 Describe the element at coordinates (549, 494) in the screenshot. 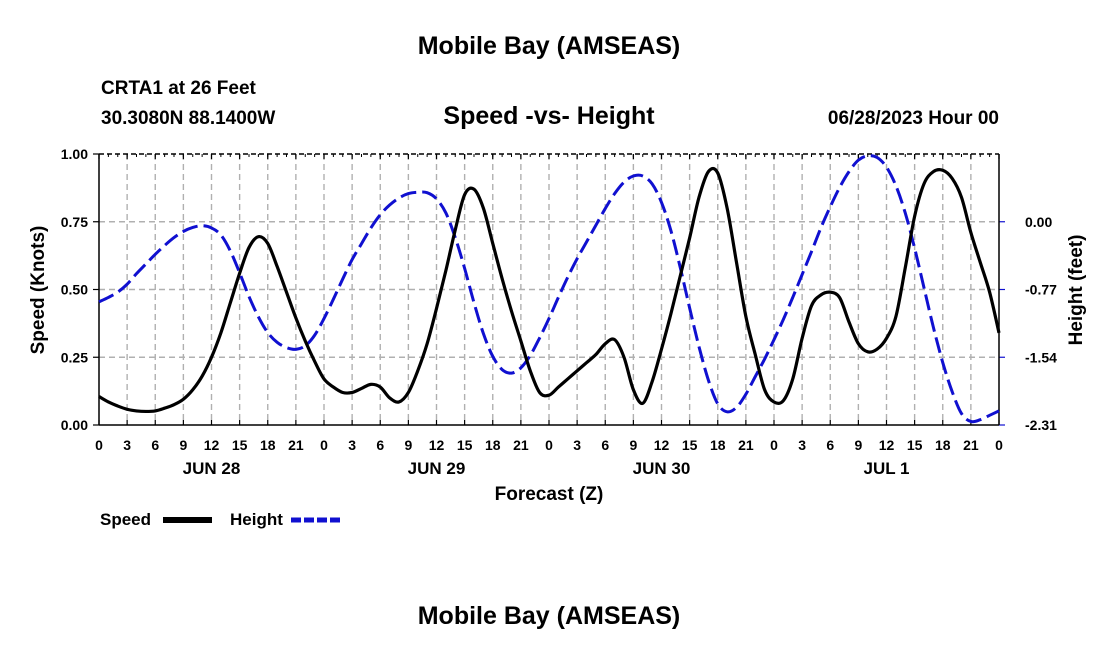

I see `x-axis-label: Forecast (Z)` at that location.